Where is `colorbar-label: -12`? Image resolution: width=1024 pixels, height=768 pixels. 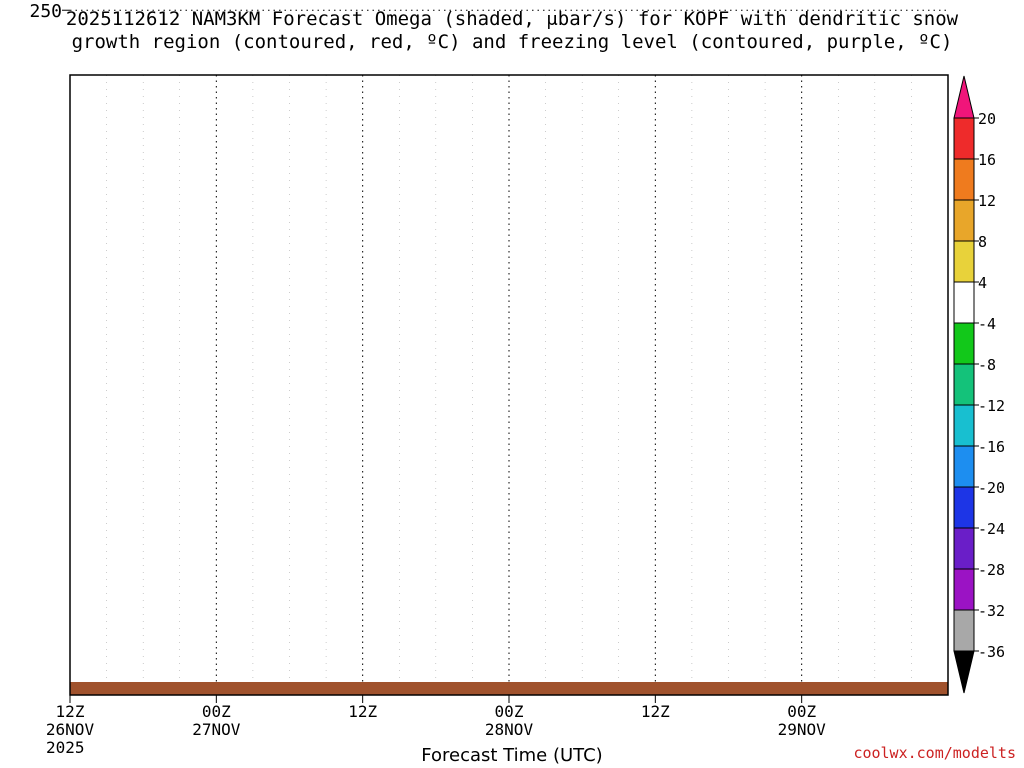 colorbar-label: -12 is located at coordinates (991, 406).